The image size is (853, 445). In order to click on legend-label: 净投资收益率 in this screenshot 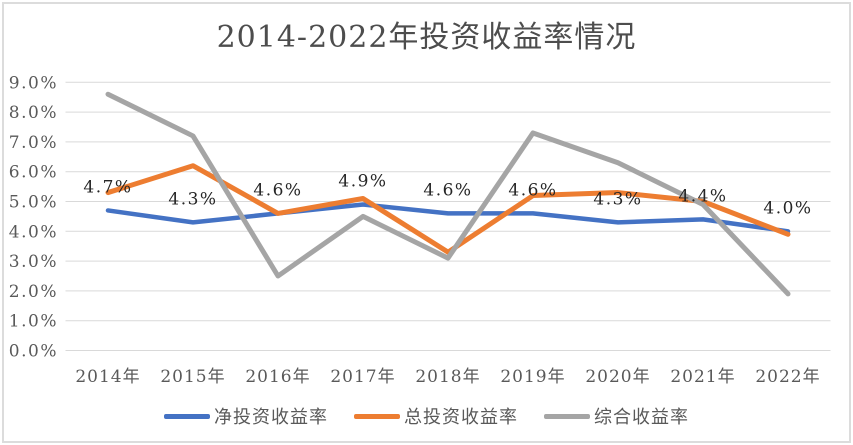, I will do `click(271, 417)`.